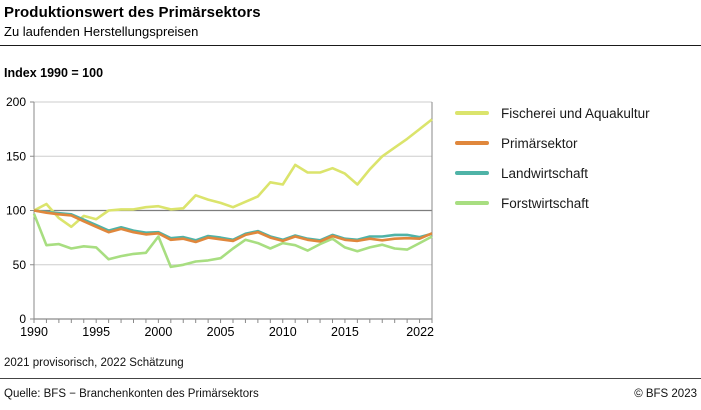 The height and width of the screenshot is (410, 701). I want to click on header-divider, so click(350, 45).